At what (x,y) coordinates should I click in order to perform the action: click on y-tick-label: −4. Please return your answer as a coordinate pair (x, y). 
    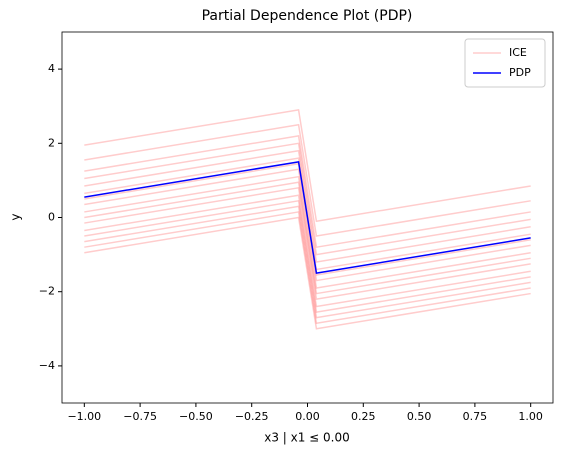
    Looking at the image, I should click on (47, 365).